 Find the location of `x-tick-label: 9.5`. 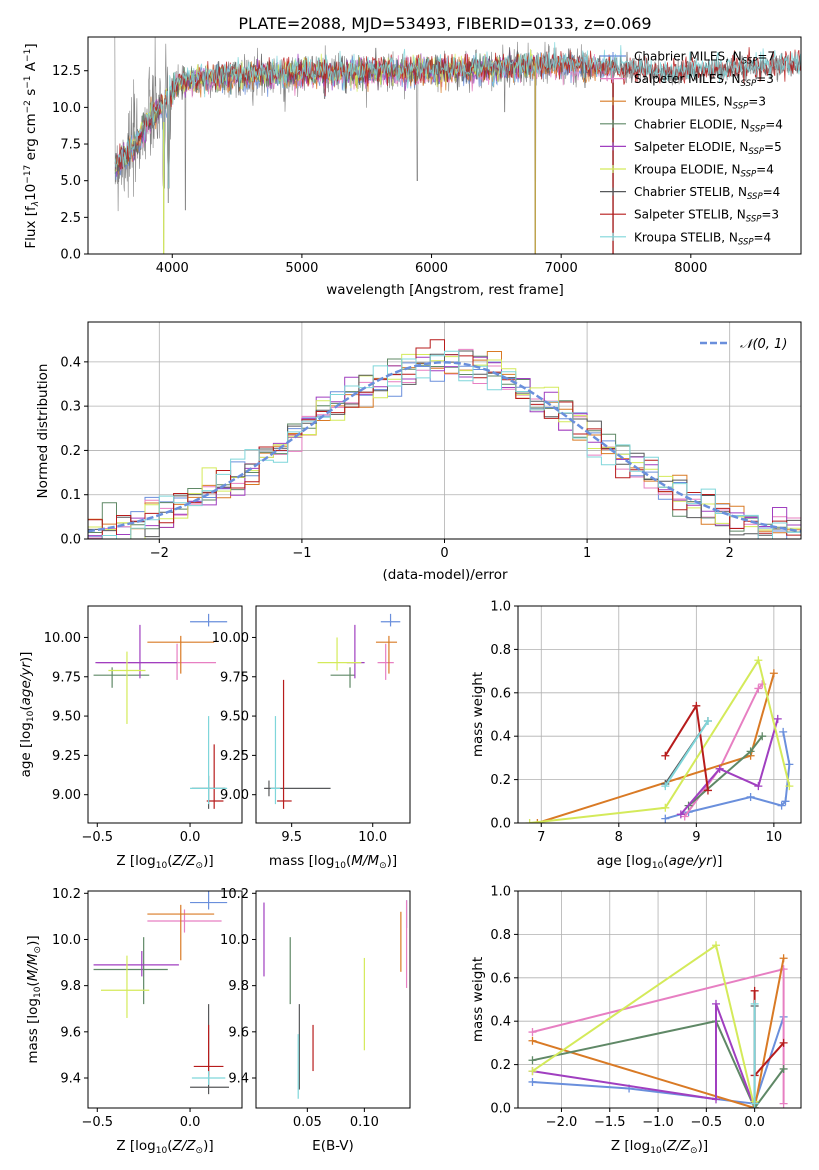

x-tick-label: 9.5 is located at coordinates (291, 837).